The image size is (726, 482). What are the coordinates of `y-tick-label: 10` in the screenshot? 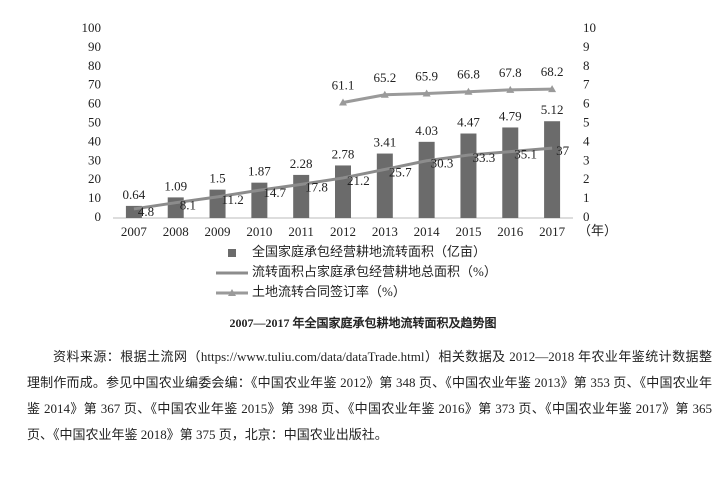 It's located at (94, 197).